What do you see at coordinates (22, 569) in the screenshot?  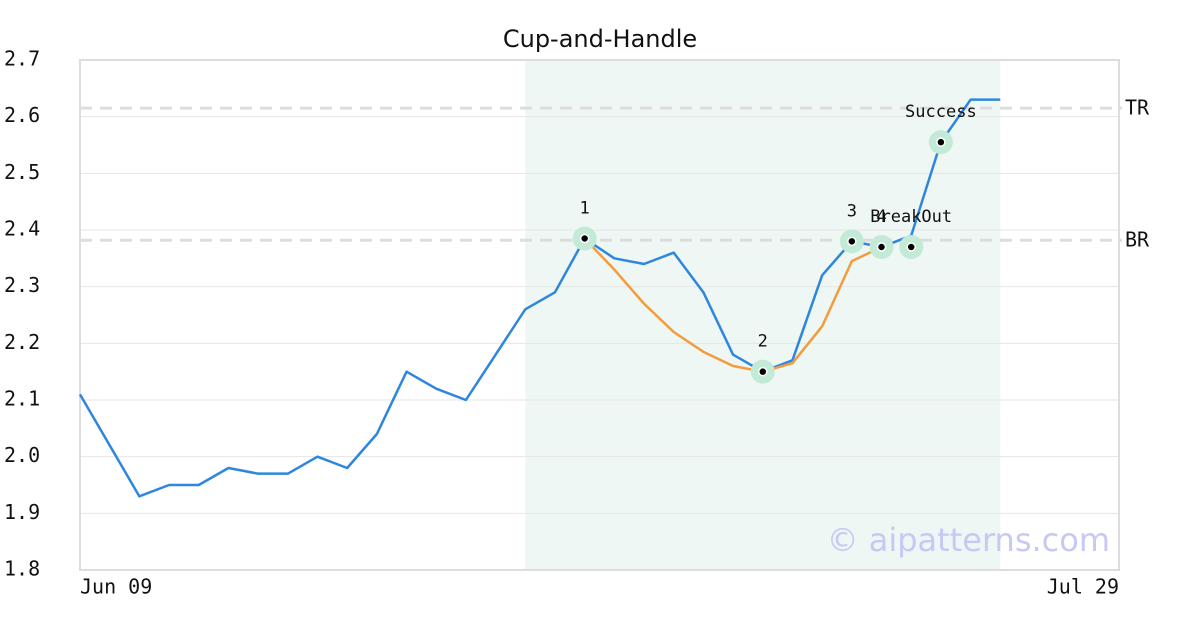 I see `y-tick-label: 1.8` at bounding box center [22, 569].